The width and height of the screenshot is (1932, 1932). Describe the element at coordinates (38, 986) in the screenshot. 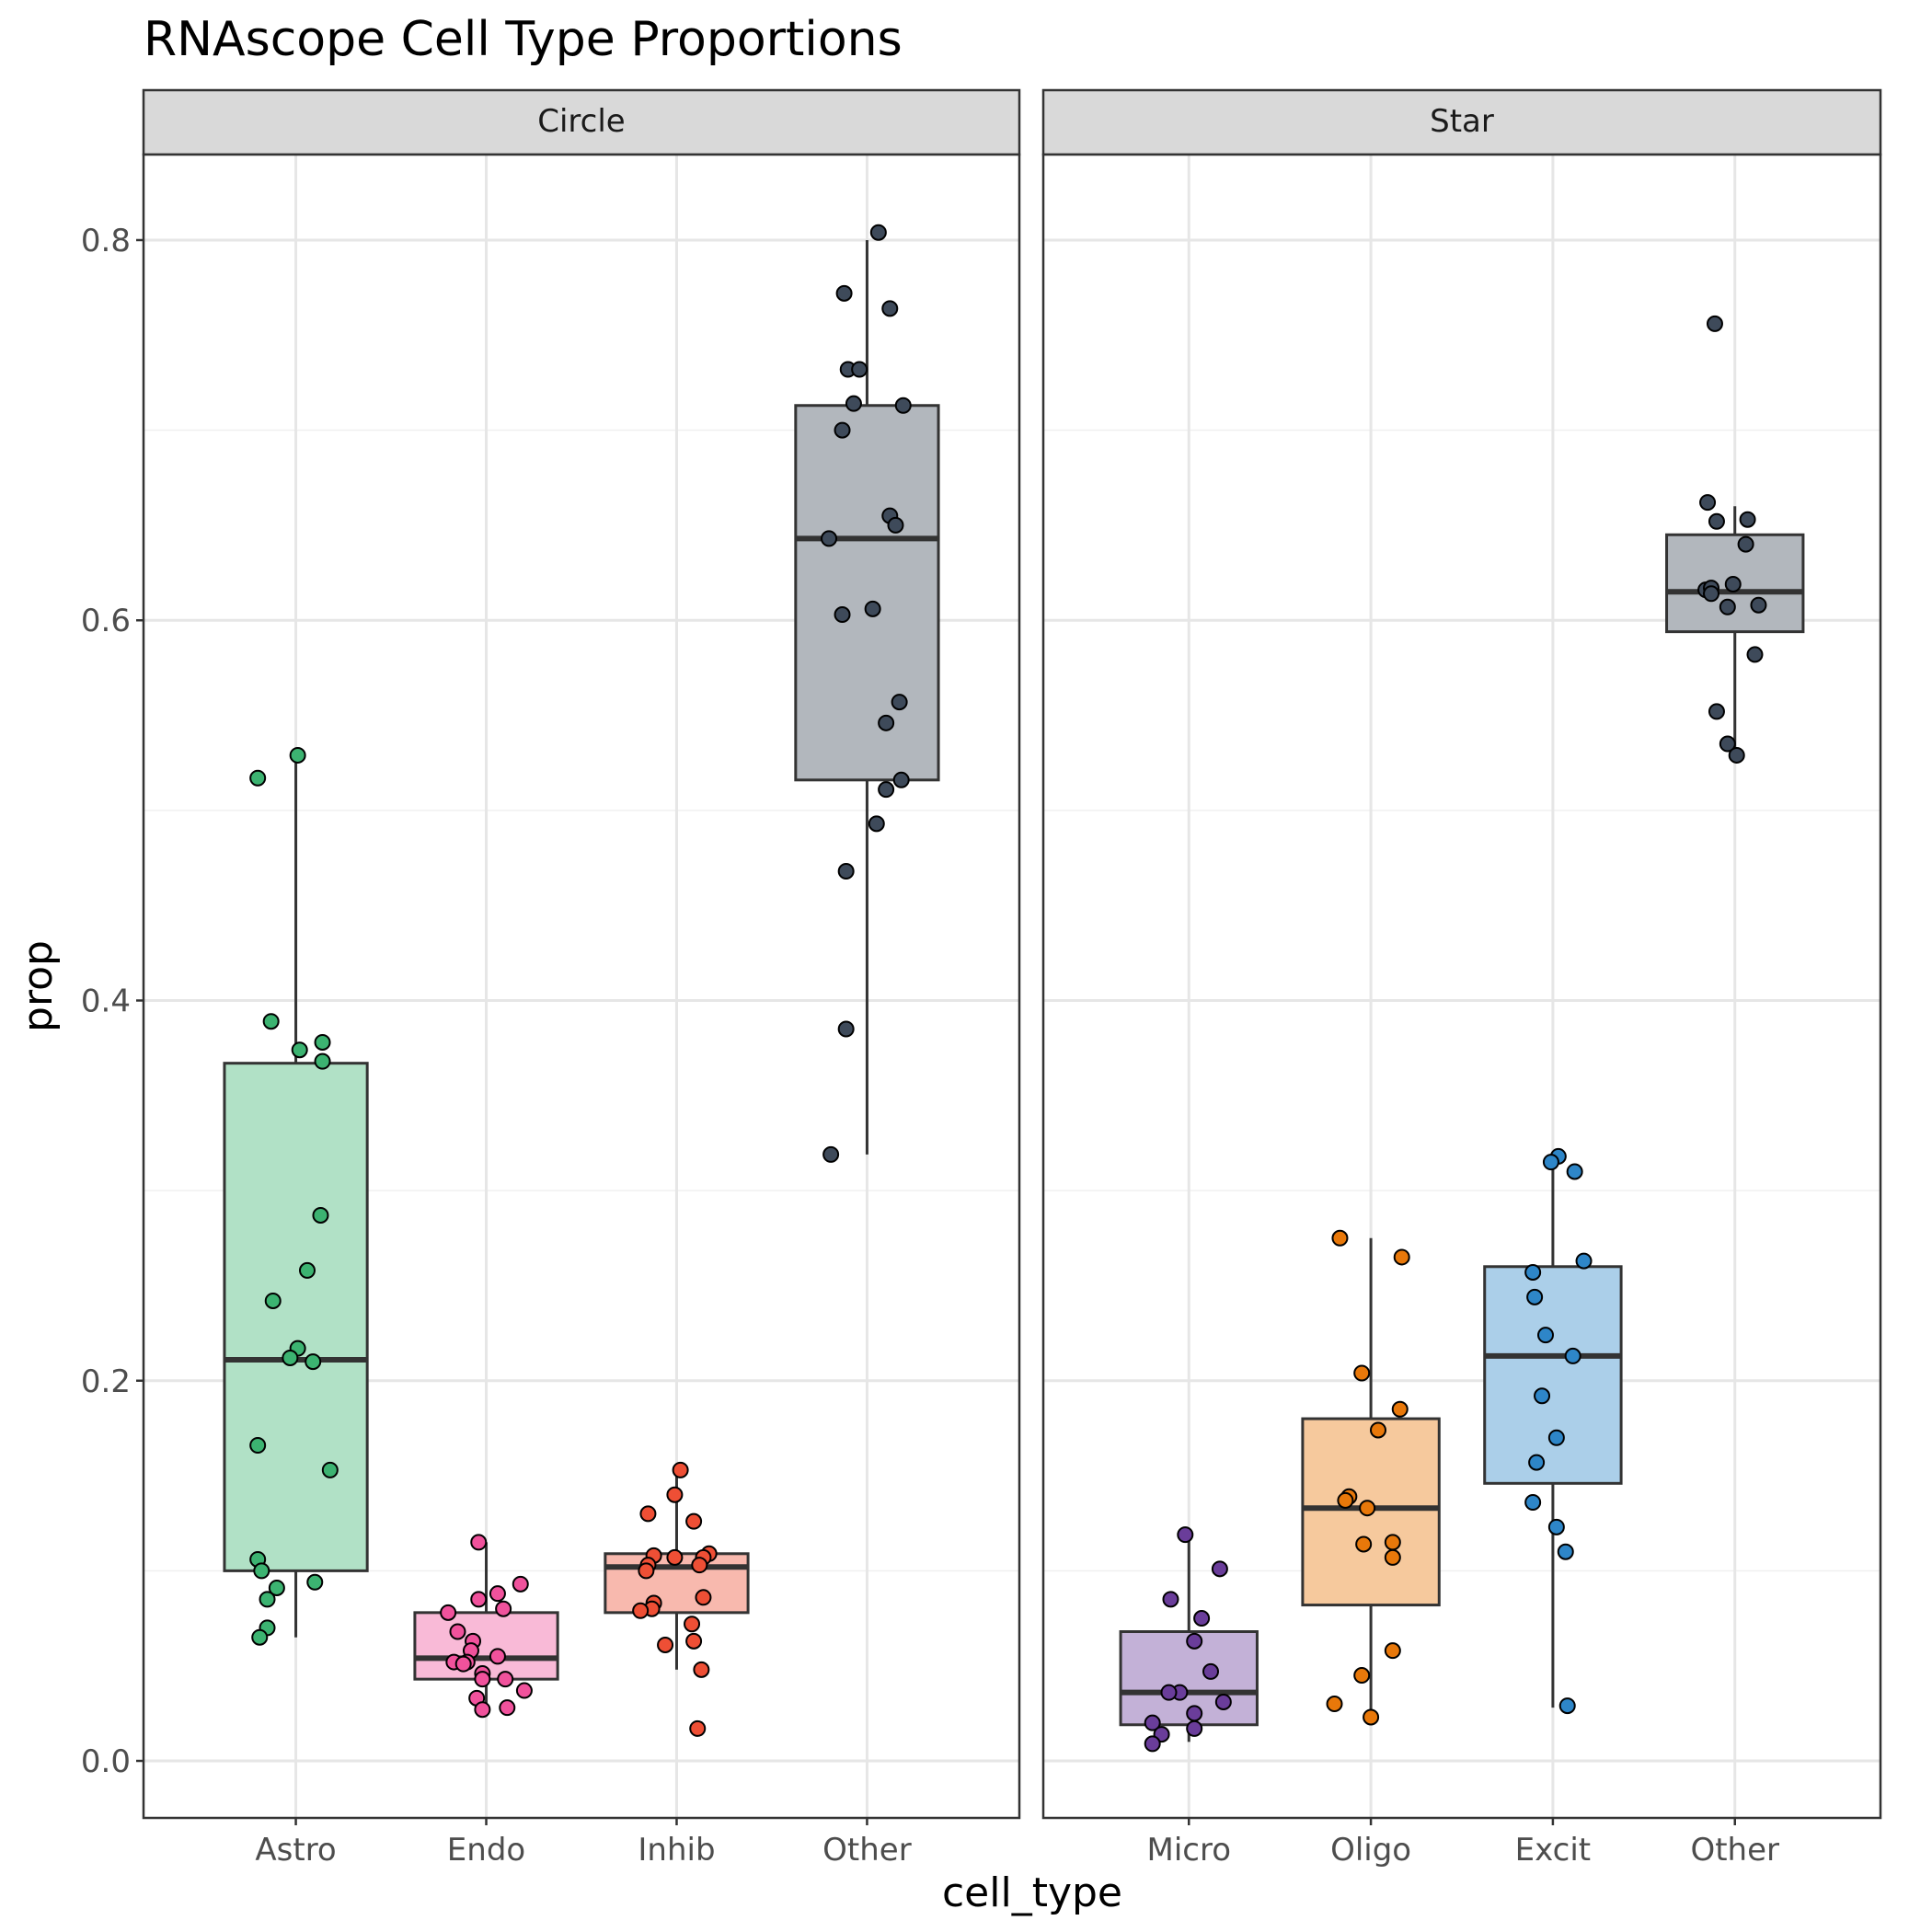

I see `y-axis-title: prop` at that location.